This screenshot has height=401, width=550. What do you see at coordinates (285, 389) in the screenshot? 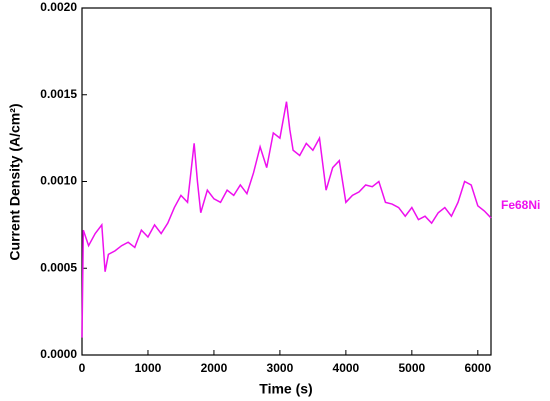
I see `x-axis-label: Time (s)` at bounding box center [285, 389].